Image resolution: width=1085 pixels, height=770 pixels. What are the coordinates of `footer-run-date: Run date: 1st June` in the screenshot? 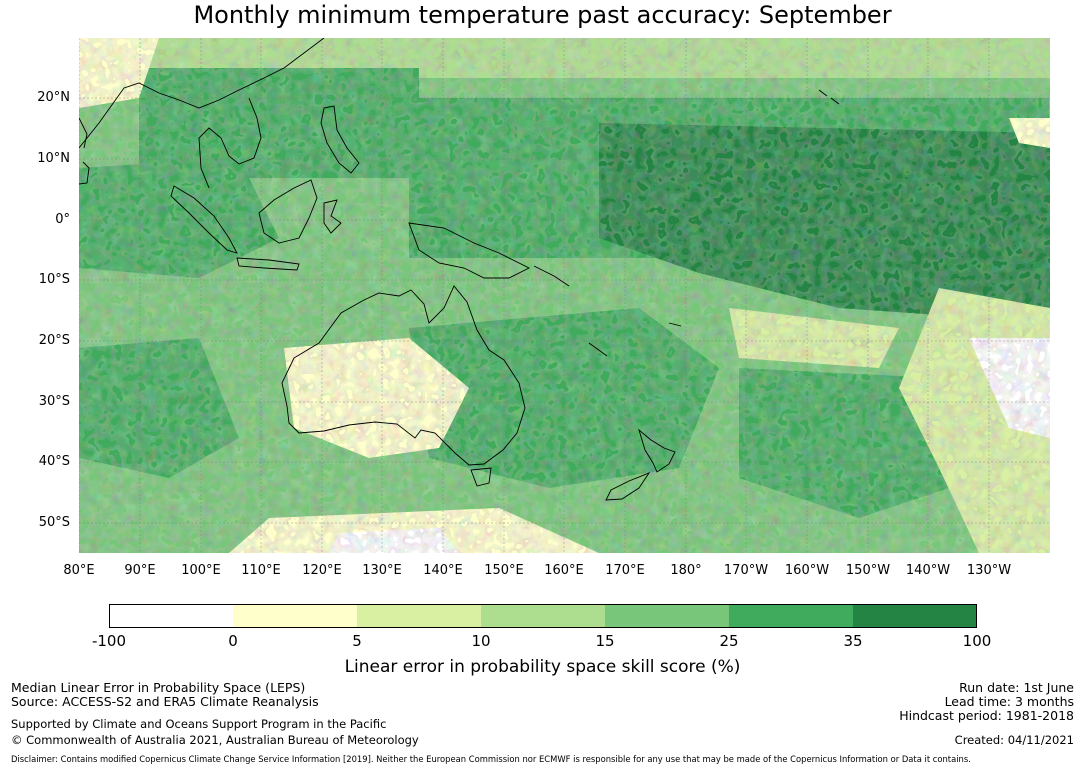 It's located at (1016, 687).